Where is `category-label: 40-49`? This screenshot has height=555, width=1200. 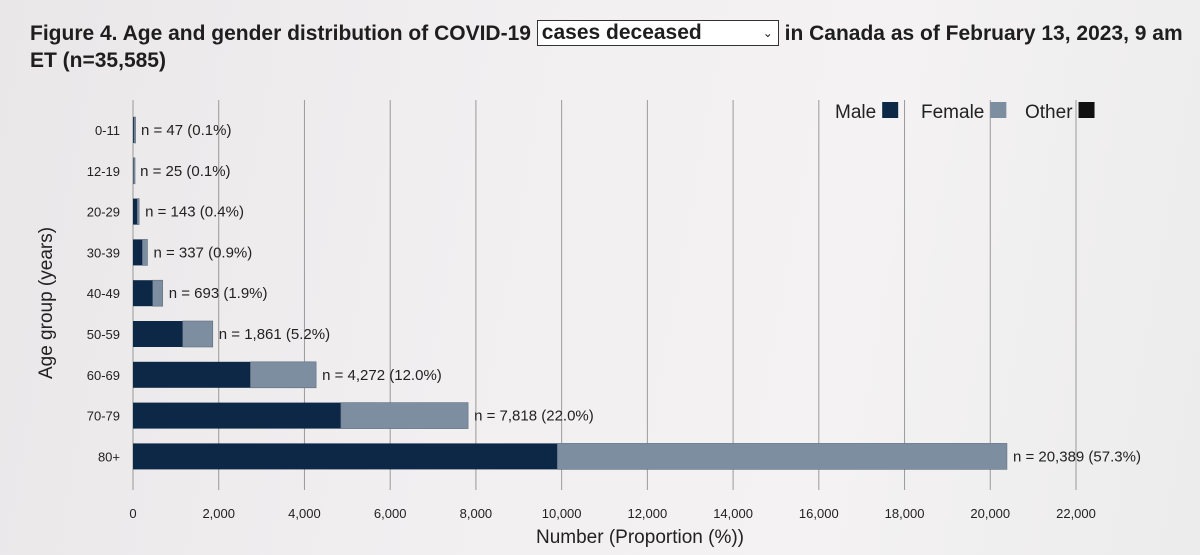 category-label: 40-49 is located at coordinates (103, 293).